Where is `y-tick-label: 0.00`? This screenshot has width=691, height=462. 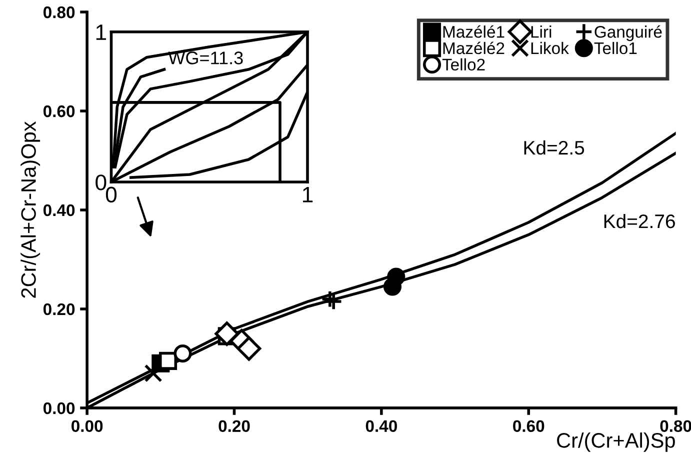 y-tick-label: 0.00 is located at coordinates (59, 408).